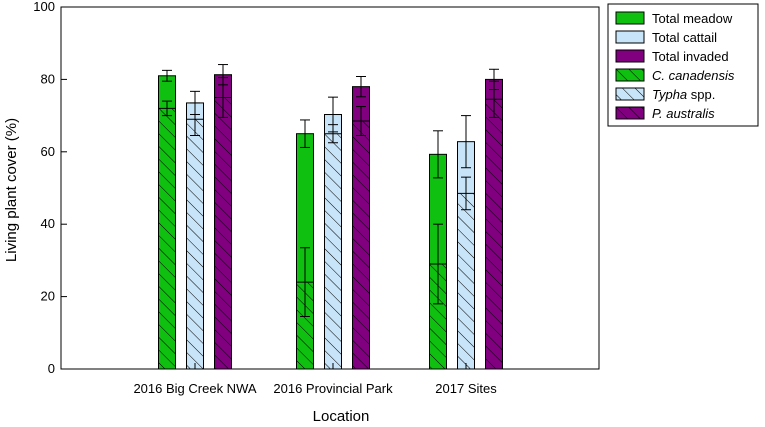 The height and width of the screenshot is (427, 765). Describe the element at coordinates (466, 388) in the screenshot. I see `x-tick-label: 2017 Sites` at that location.